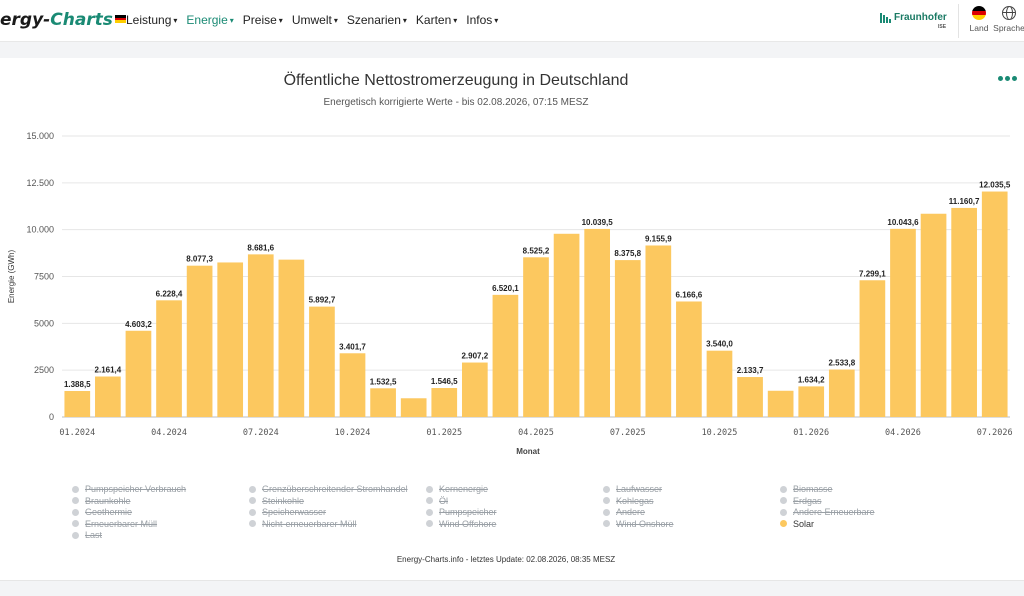 The height and width of the screenshot is (596, 1024). Describe the element at coordinates (353, 433) in the screenshot. I see `x-tick-label: 10.2024` at that location.